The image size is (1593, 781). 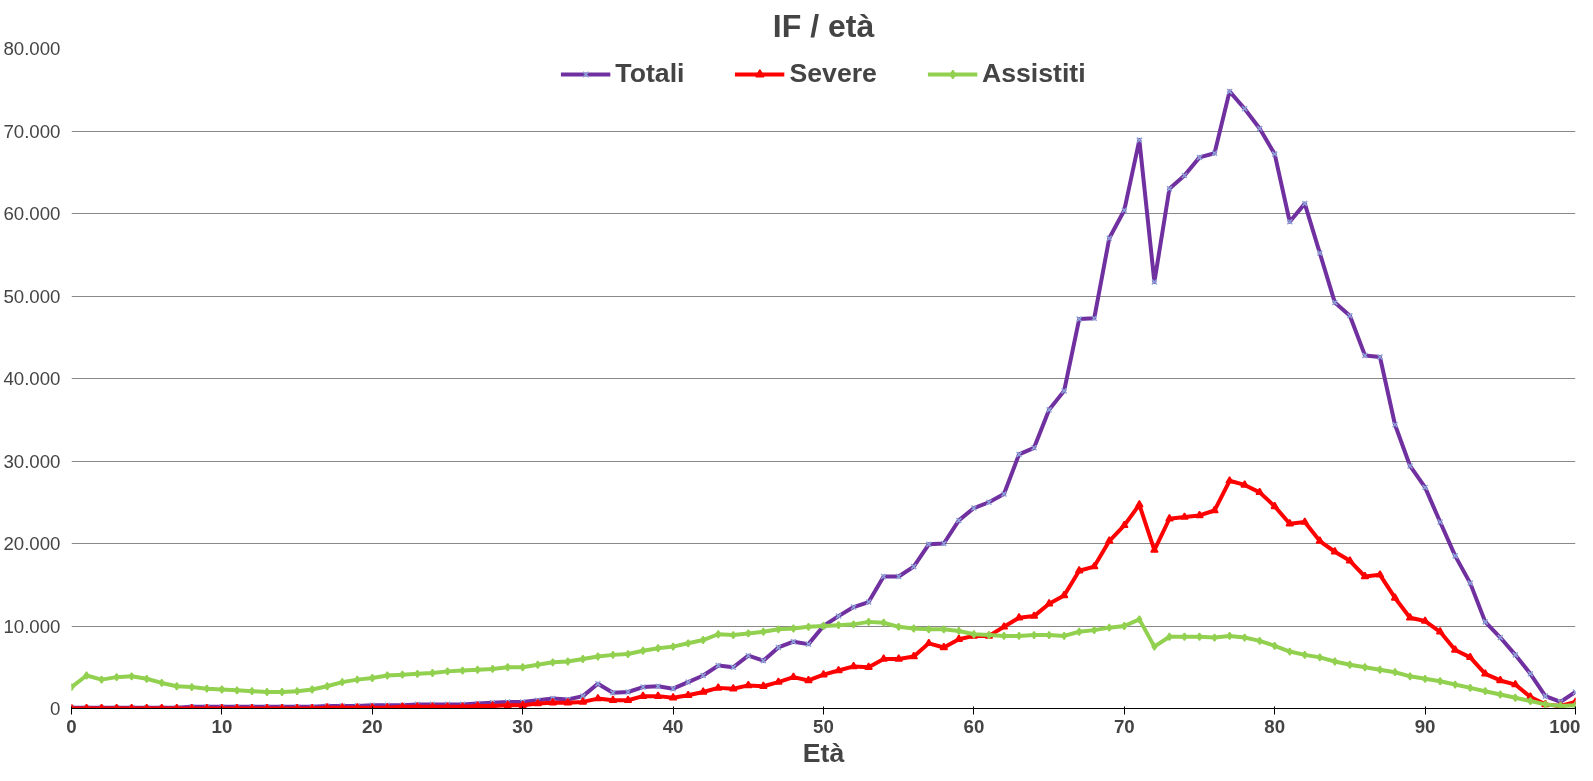 What do you see at coordinates (32, 461) in the screenshot?
I see `y-tick-label: 30.000` at bounding box center [32, 461].